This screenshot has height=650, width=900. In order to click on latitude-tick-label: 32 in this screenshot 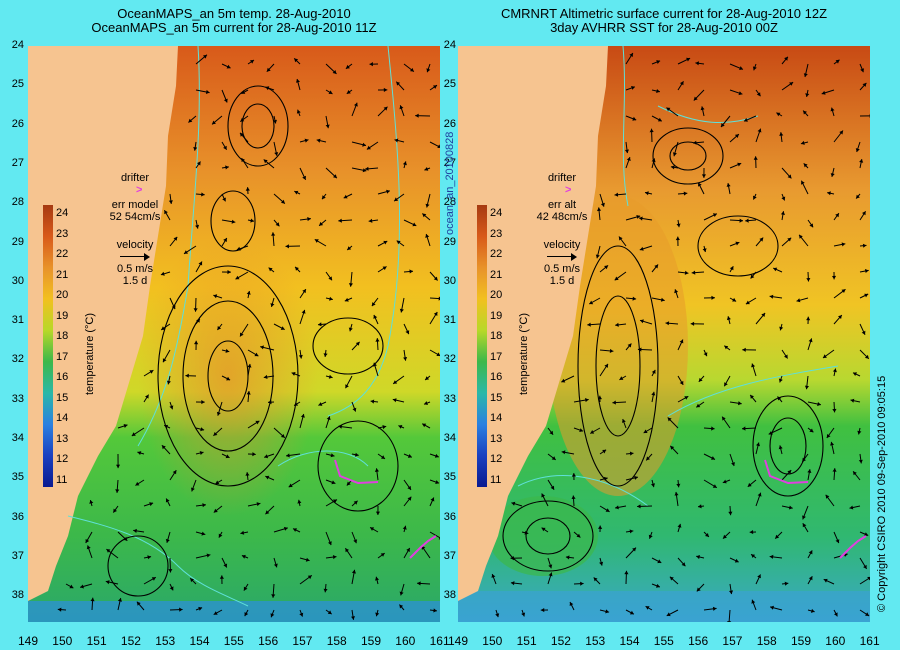, I will do `click(17, 359)`.